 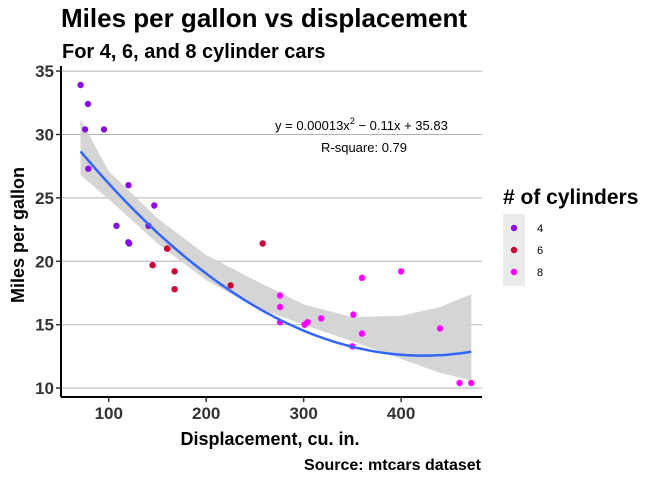 I want to click on r-square-annotation: R-square: 0.79, so click(x=364, y=147).